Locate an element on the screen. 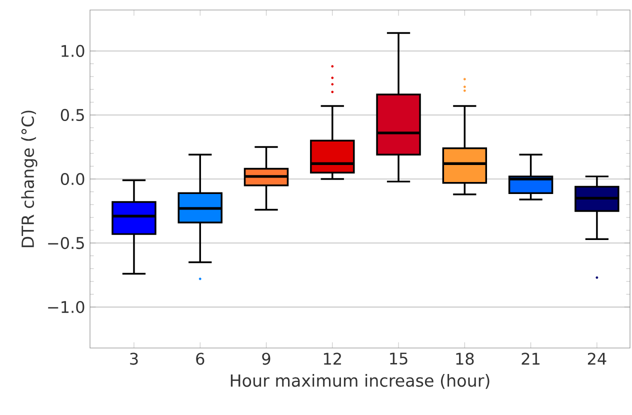  x-tick-label: 15 is located at coordinates (399, 358).